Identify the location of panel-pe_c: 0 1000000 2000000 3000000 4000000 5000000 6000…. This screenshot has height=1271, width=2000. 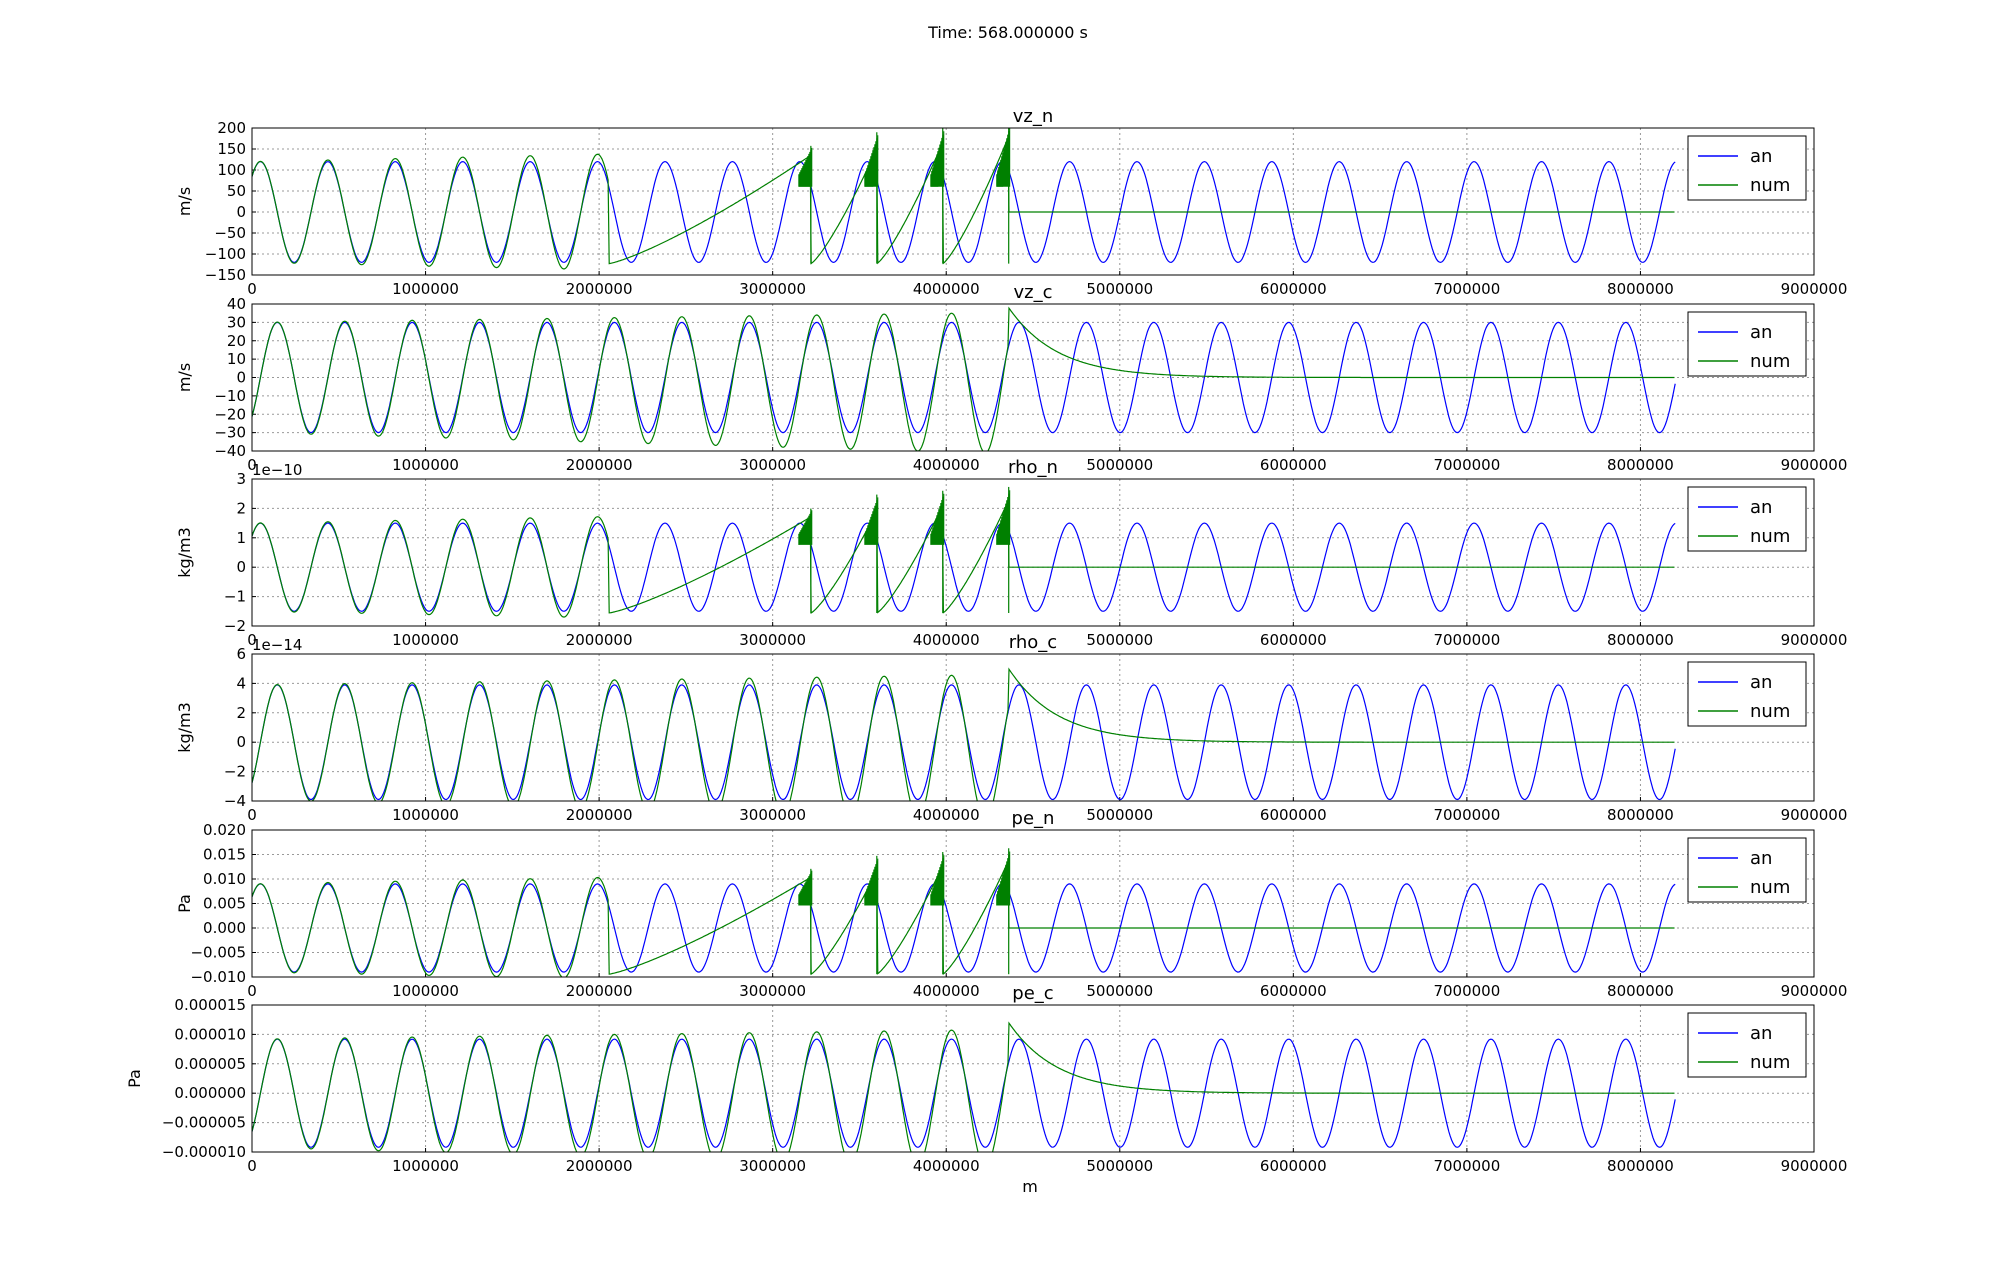
(986, 1079).